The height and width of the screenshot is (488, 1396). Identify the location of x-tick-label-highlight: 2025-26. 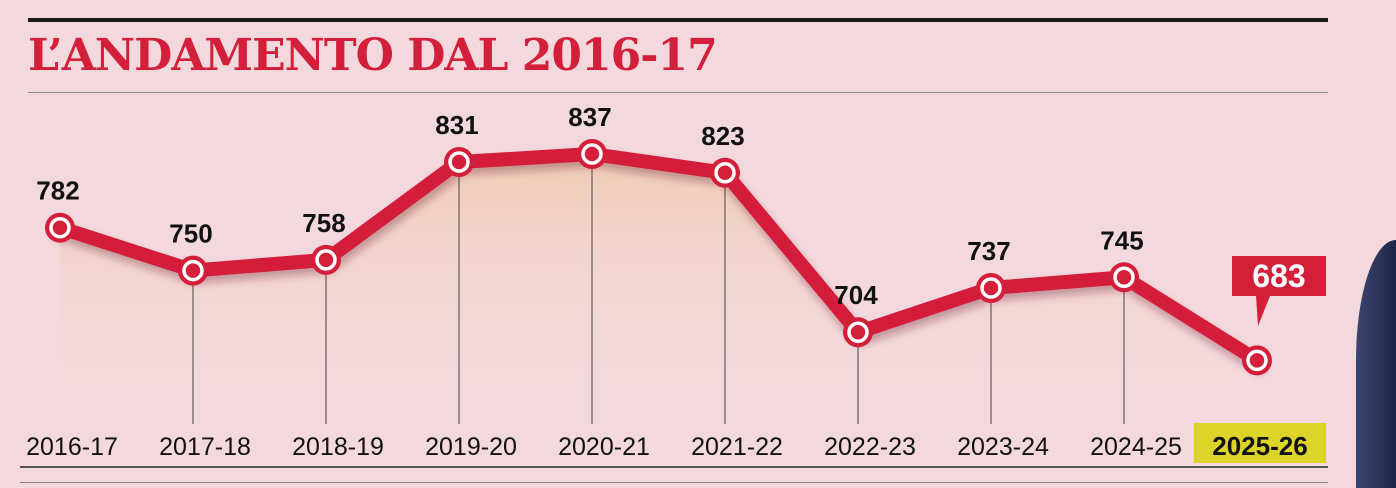
(1259, 446).